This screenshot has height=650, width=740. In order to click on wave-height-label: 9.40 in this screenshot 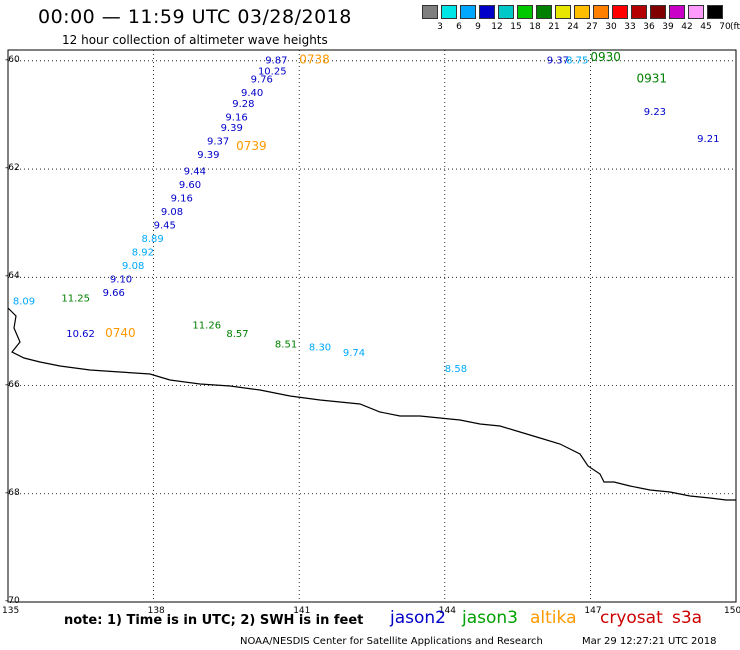, I will do `click(252, 93)`.